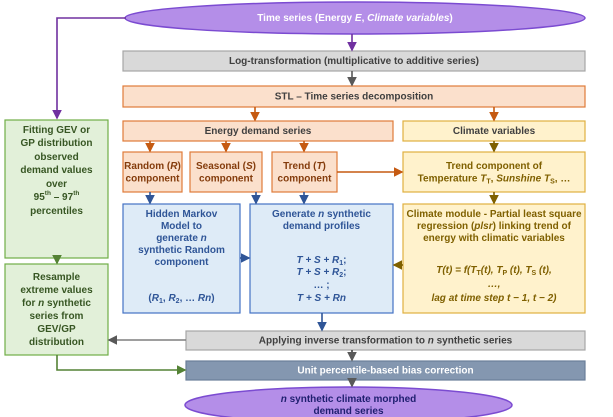  What do you see at coordinates (178, 238) in the screenshot?
I see `text-segment: generate` at bounding box center [178, 238].